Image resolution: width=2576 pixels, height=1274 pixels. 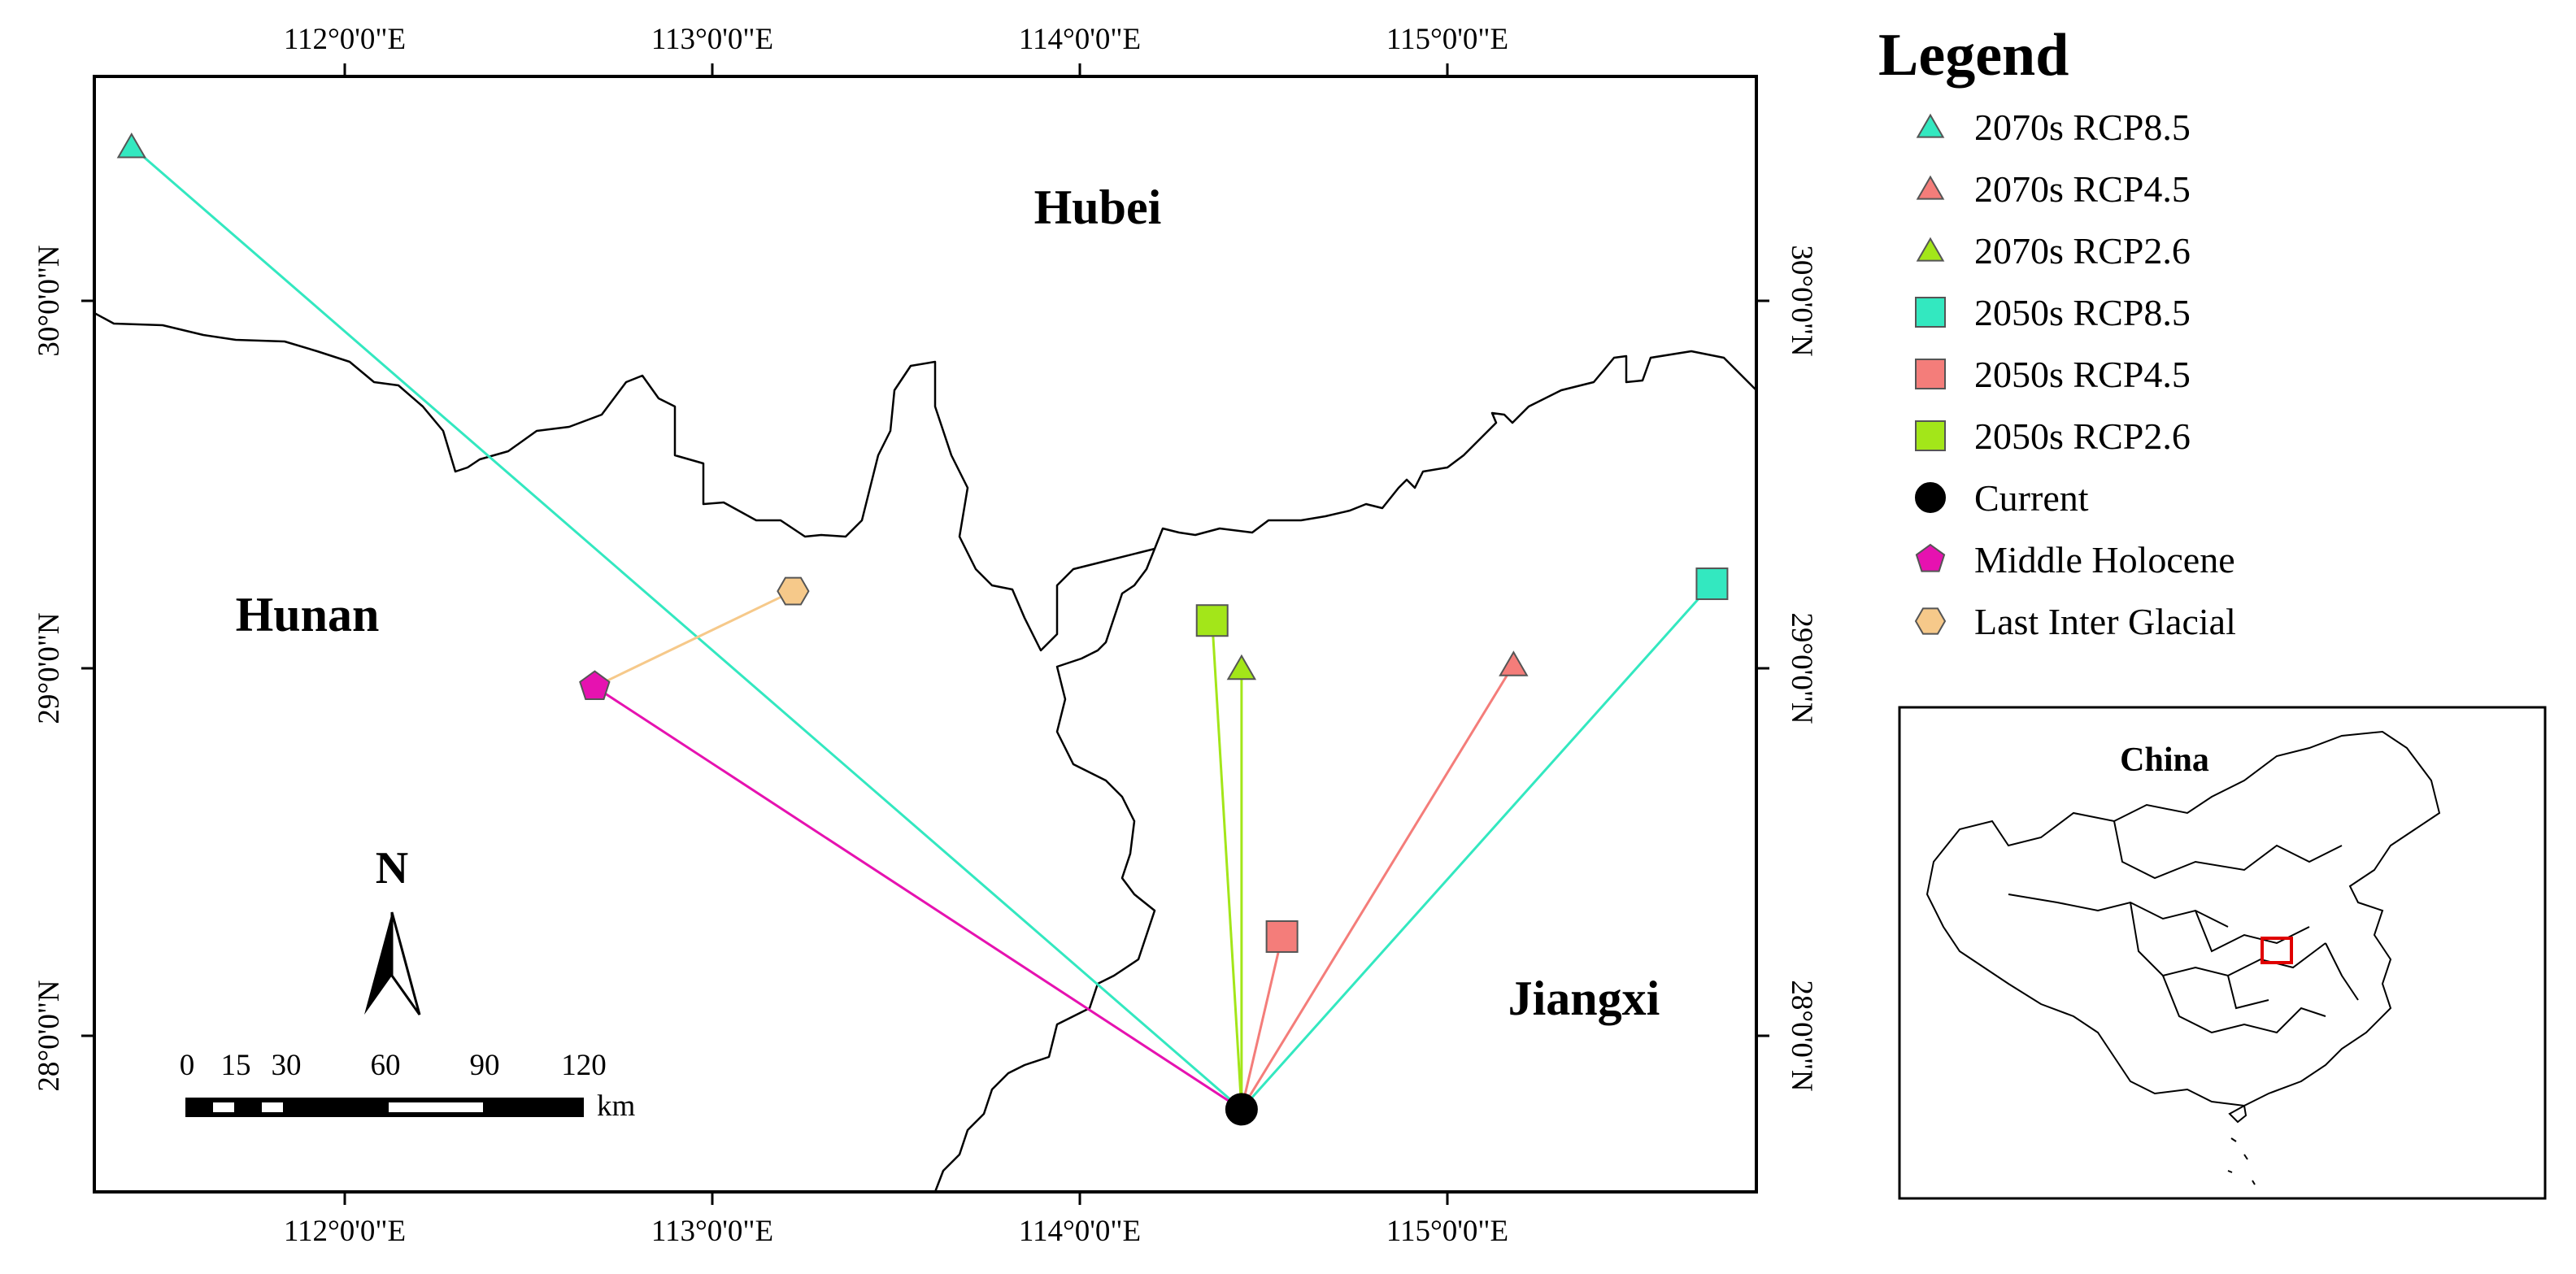 I want to click on province-label-hunan: Hunan, so click(x=308, y=614).